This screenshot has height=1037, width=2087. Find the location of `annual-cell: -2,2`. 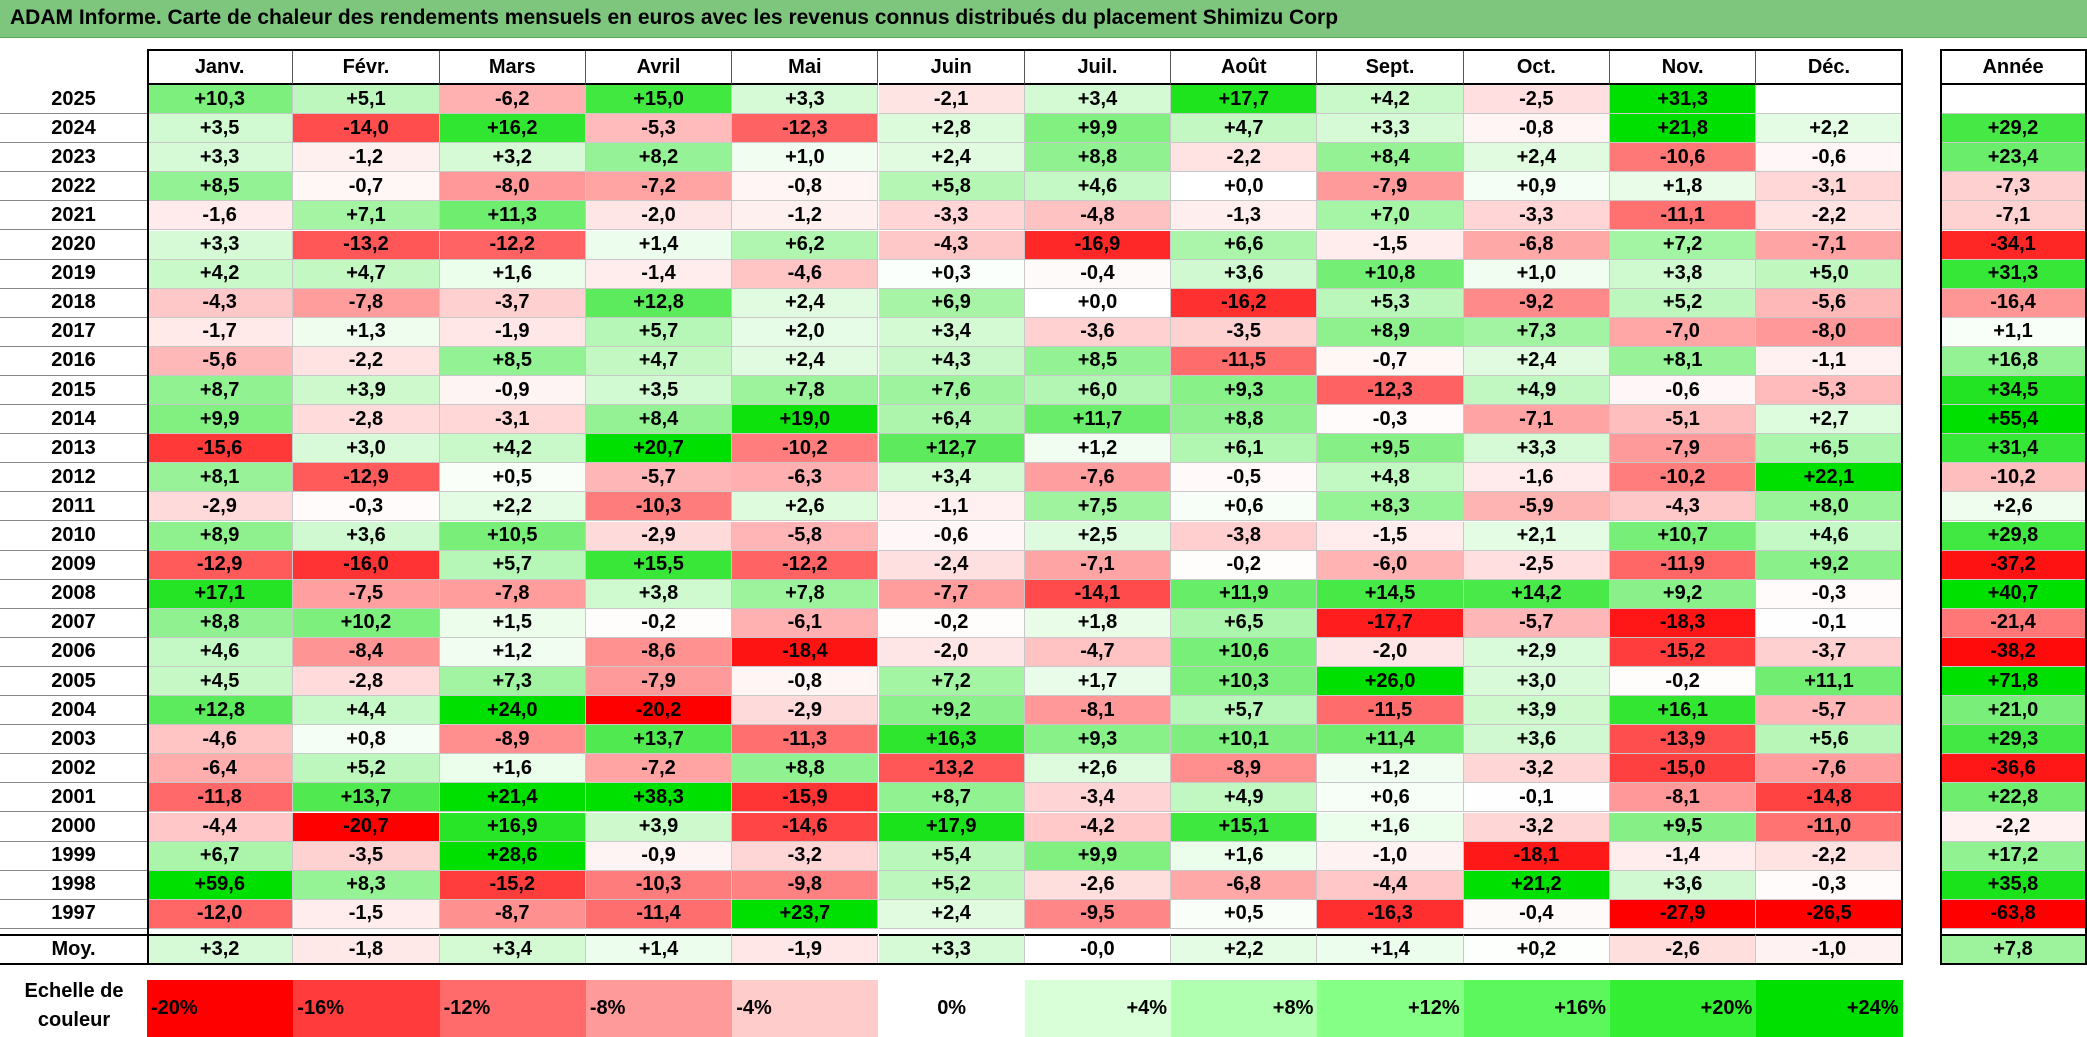

annual-cell: -2,2 is located at coordinates (2013, 827).